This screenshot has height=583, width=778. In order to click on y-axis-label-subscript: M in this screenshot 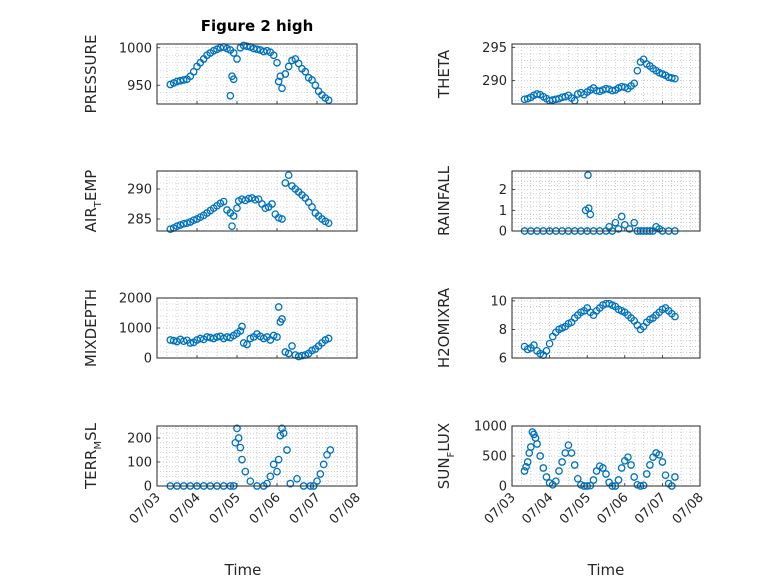, I will do `click(98, 445)`.